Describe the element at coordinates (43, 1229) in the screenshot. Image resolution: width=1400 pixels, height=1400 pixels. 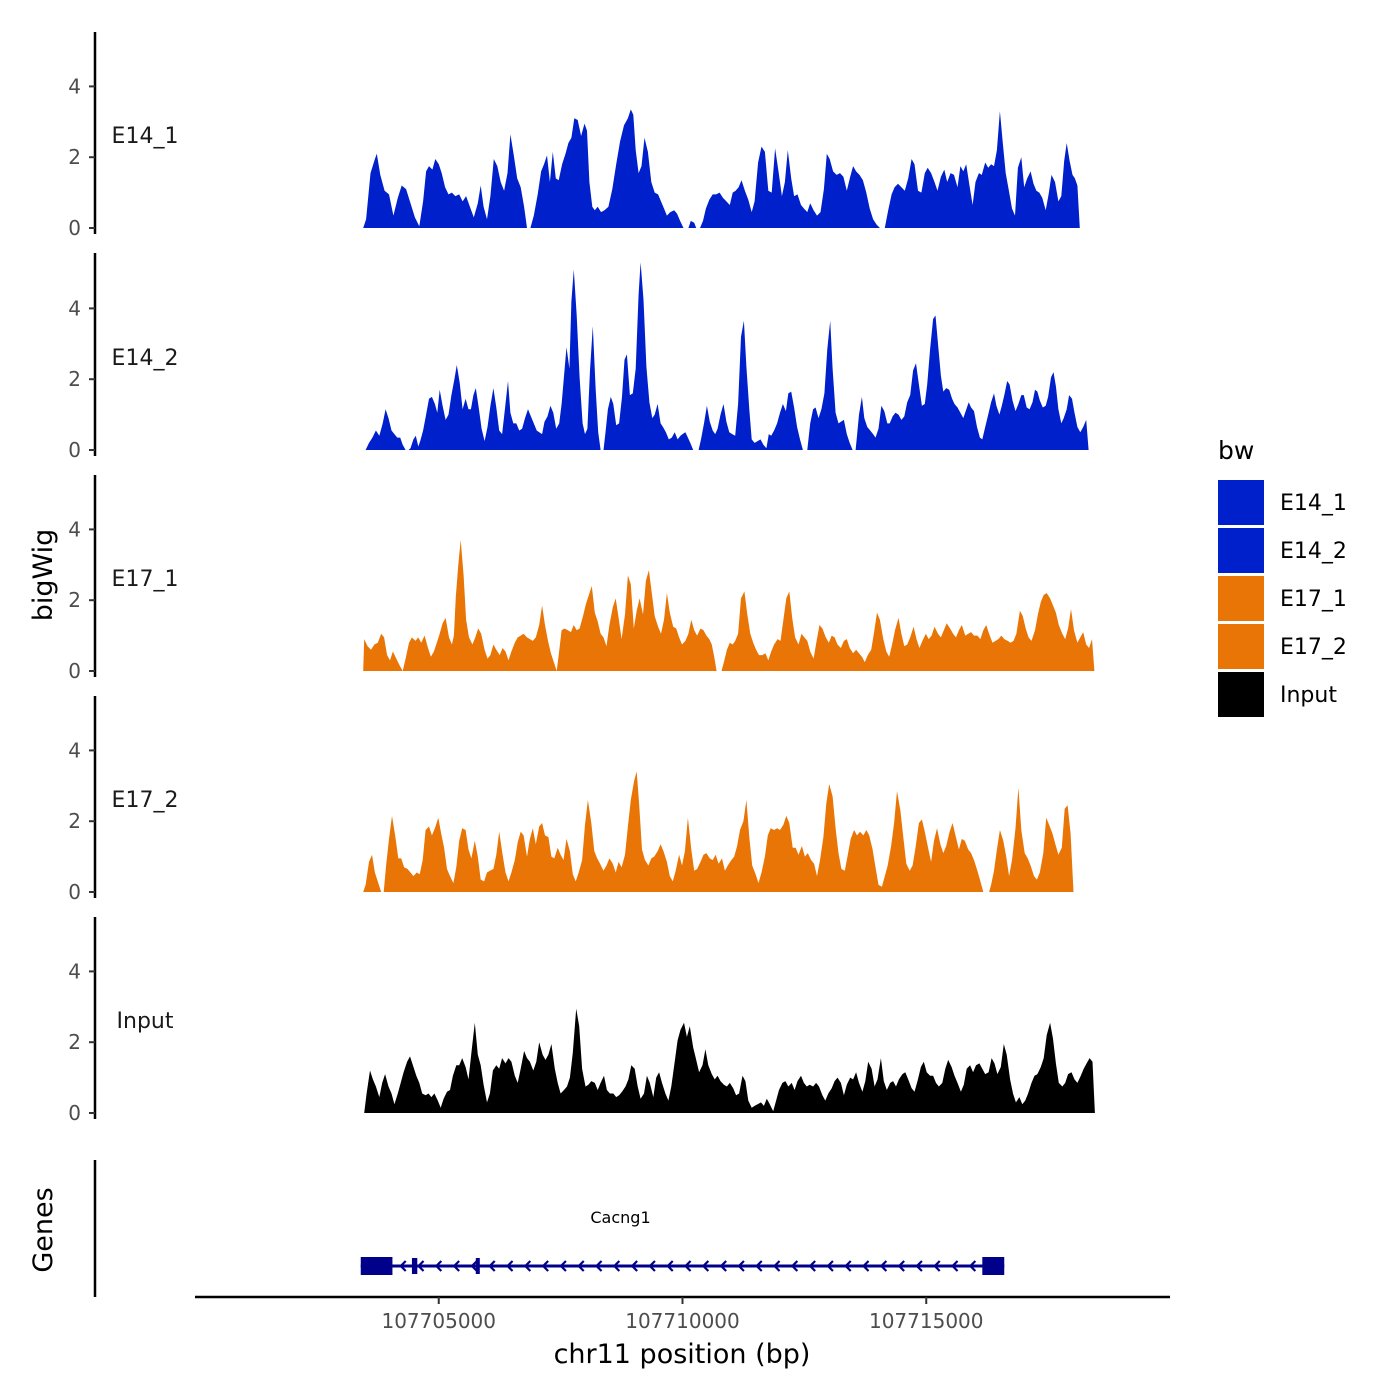
I see `y-axis-title-genes: Genes` at that location.